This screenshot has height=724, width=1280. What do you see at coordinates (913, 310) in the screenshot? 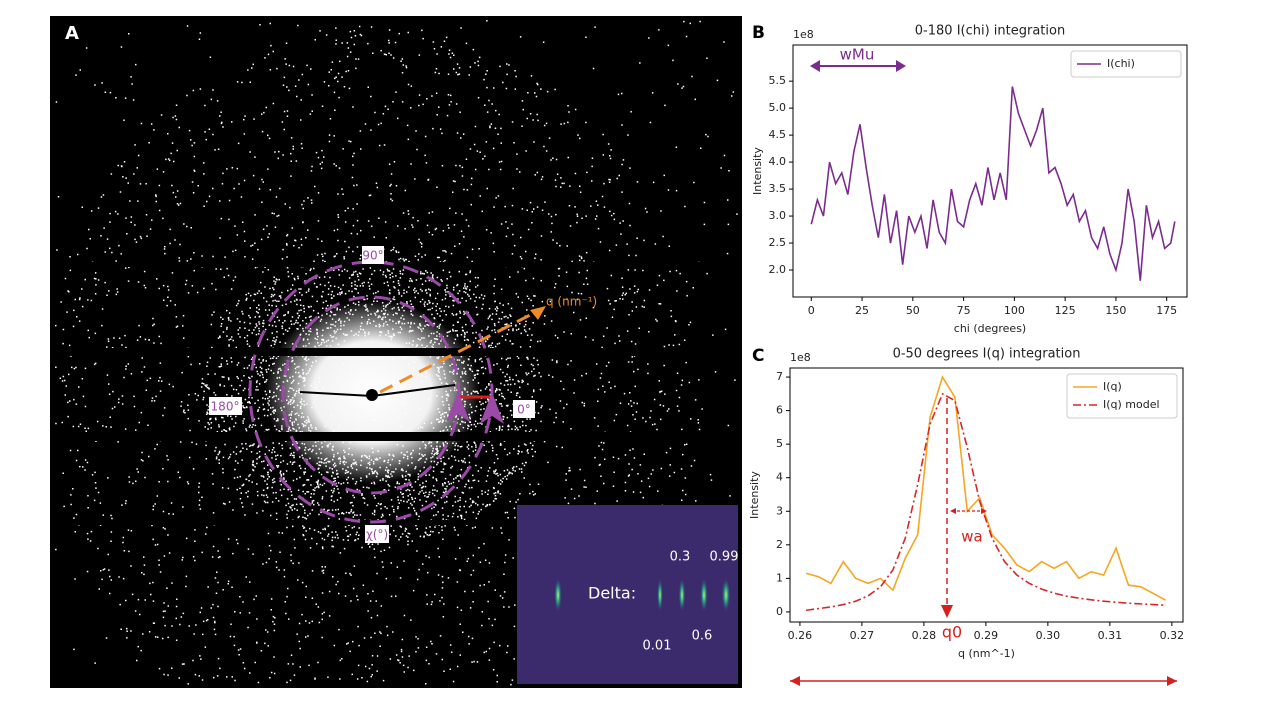
I see `x-tick-label: 50` at bounding box center [913, 310].